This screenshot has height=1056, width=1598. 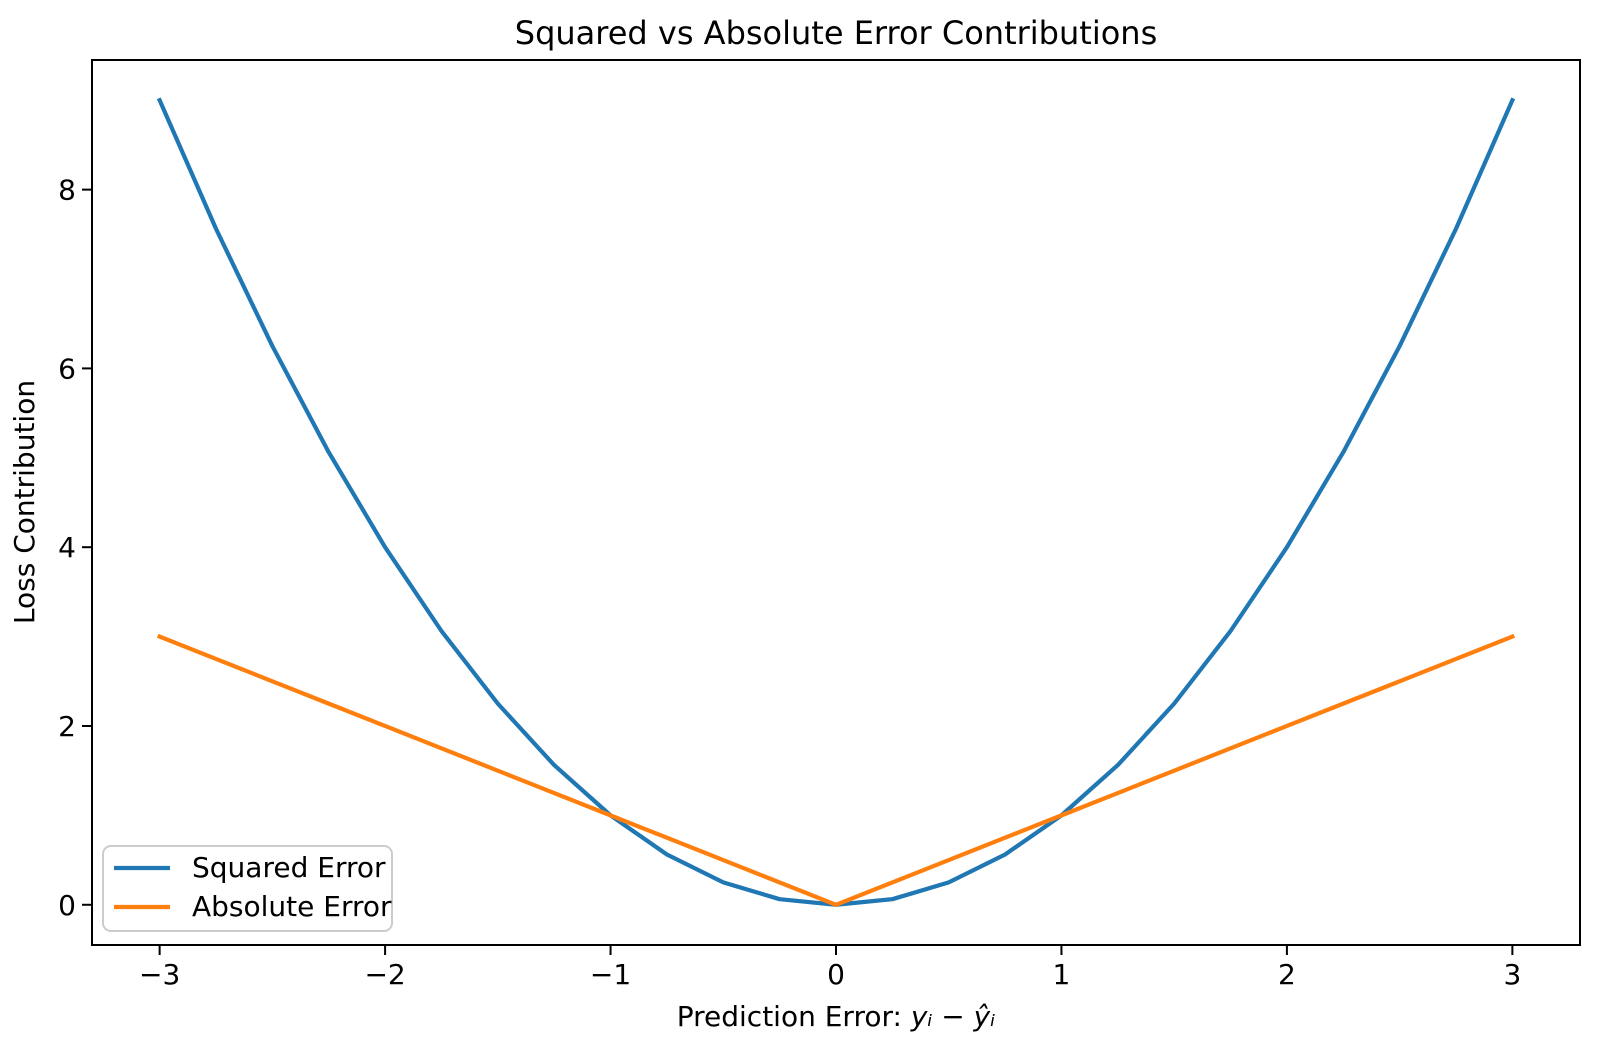 I want to click on x-tick-label: 2, so click(x=1287, y=974).